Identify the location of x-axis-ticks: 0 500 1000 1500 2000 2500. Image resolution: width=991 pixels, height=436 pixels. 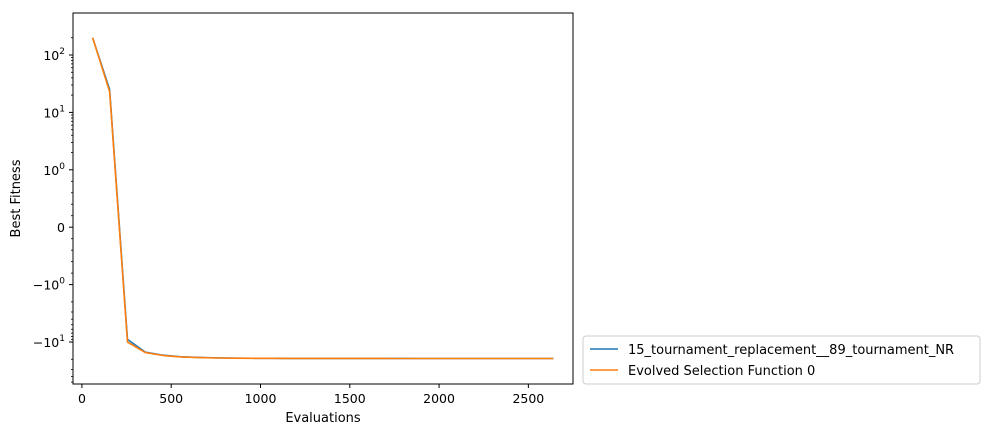
(311, 395).